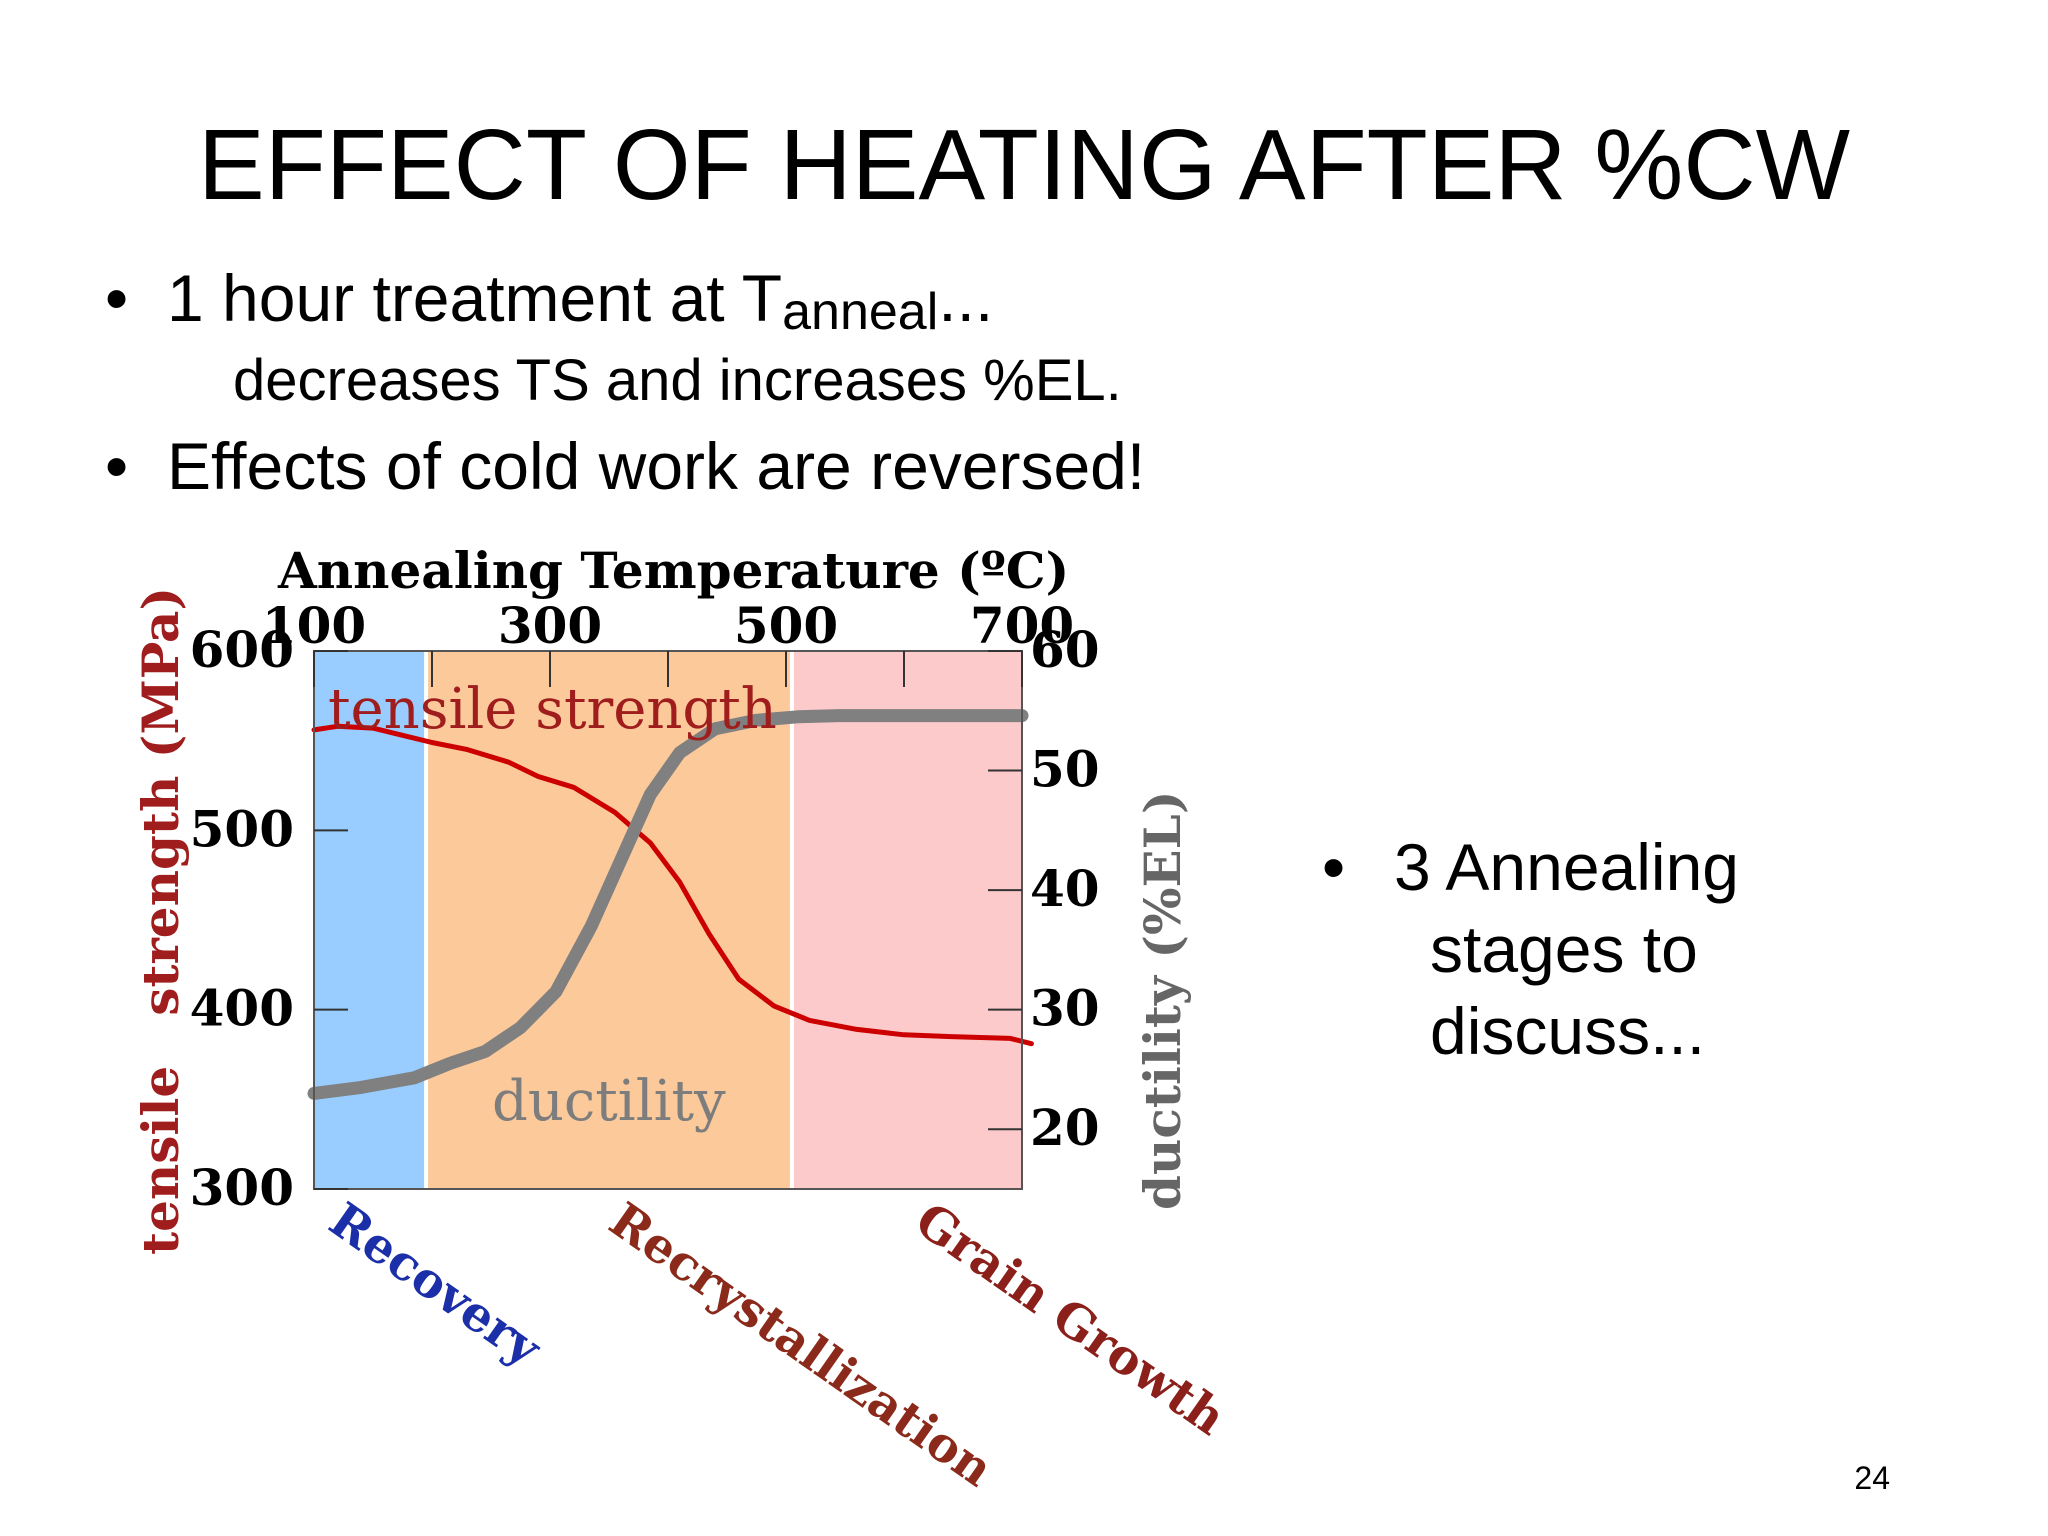  Describe the element at coordinates (1024, 165) in the screenshot. I see `slide-title: EFFECT OF HEATING AFTER %CW` at that location.